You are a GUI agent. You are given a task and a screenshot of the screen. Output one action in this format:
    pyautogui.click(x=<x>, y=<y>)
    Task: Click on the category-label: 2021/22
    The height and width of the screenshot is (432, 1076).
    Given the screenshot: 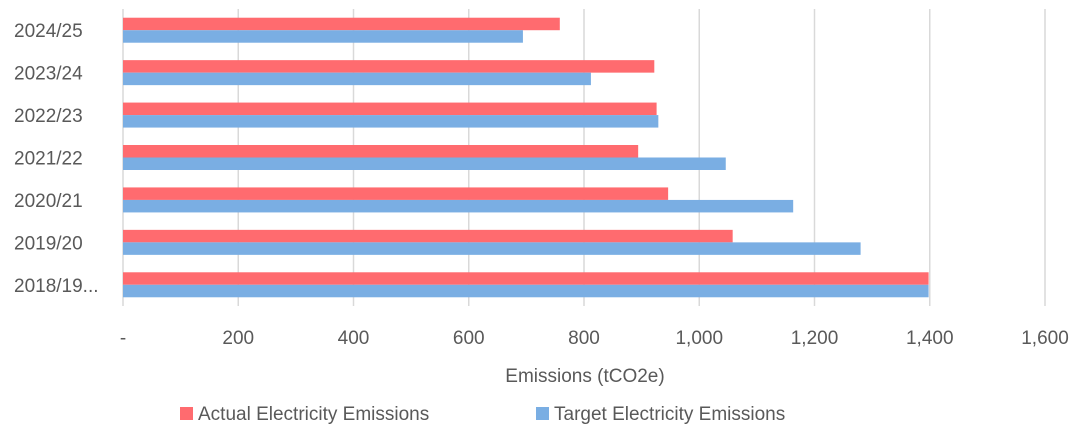 What is the action you would take?
    pyautogui.click(x=48, y=159)
    